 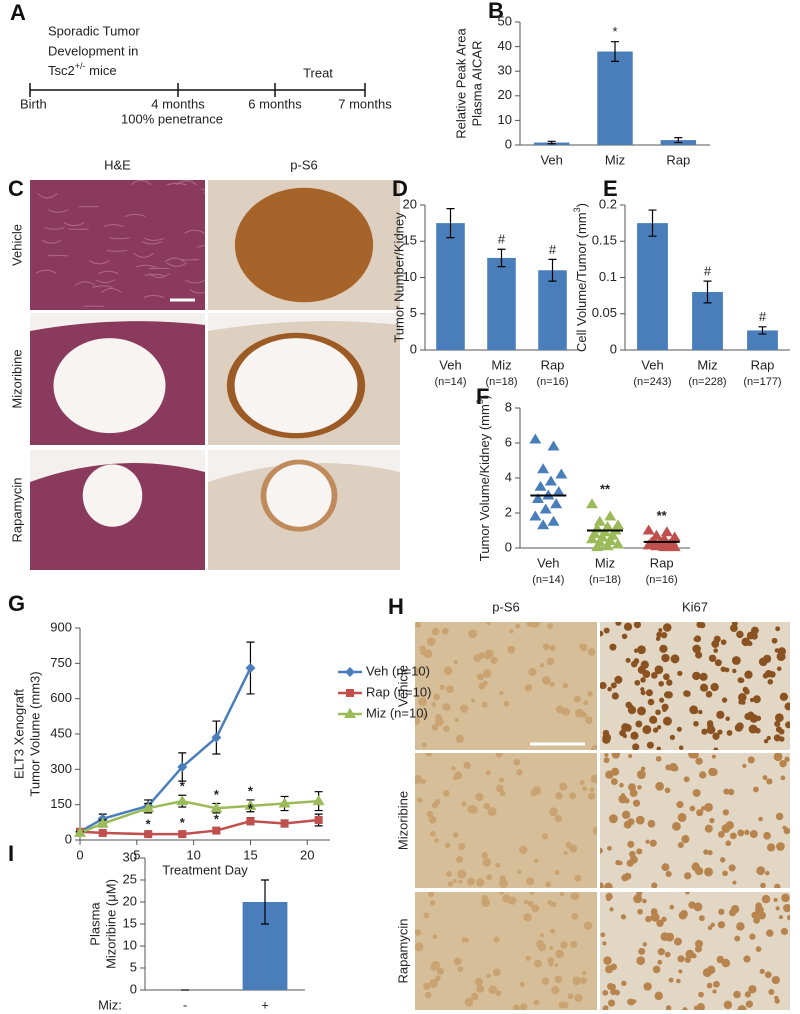 I want to click on x-tick-label: -, so click(x=185, y=1004).